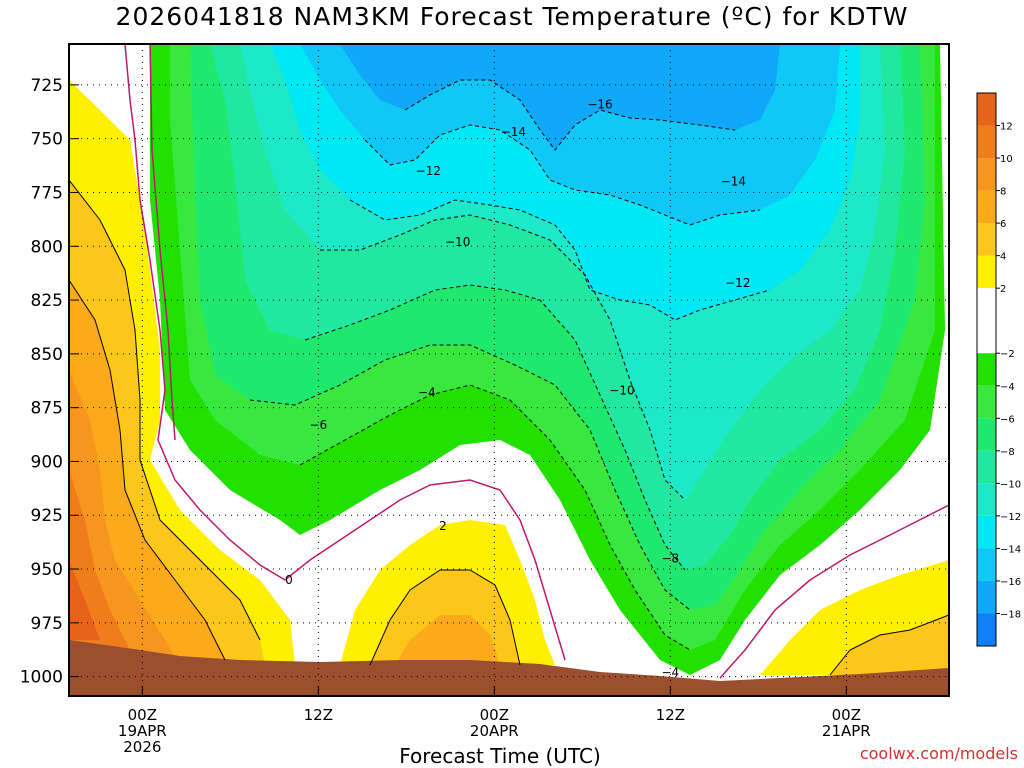 This screenshot has height=768, width=1024. What do you see at coordinates (494, 731) in the screenshot?
I see `x-tick-label: 20APR` at bounding box center [494, 731].